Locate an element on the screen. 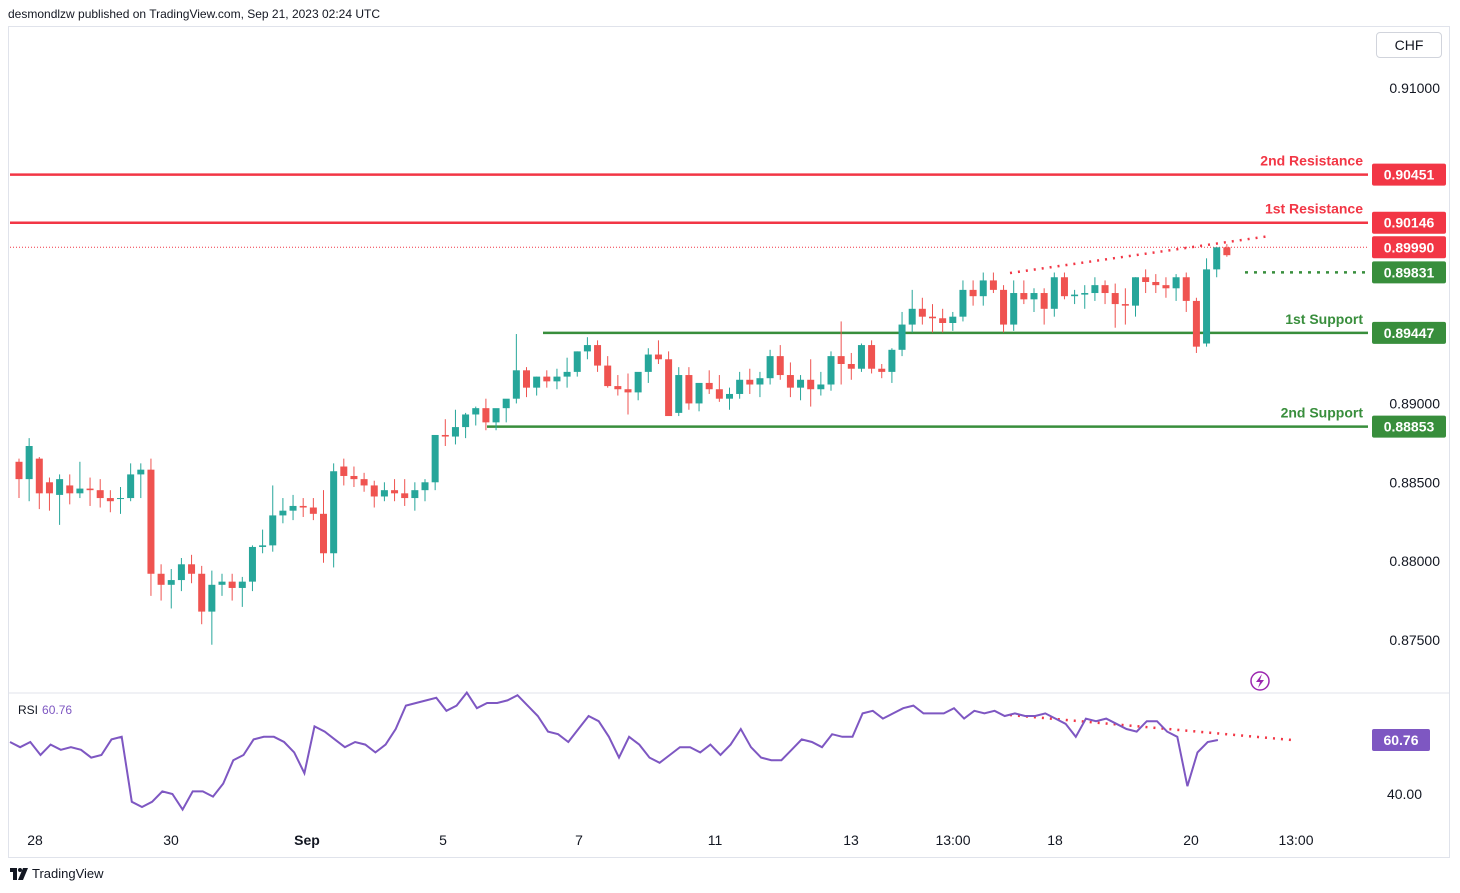  price-trendline is located at coordinates (1140, 254).